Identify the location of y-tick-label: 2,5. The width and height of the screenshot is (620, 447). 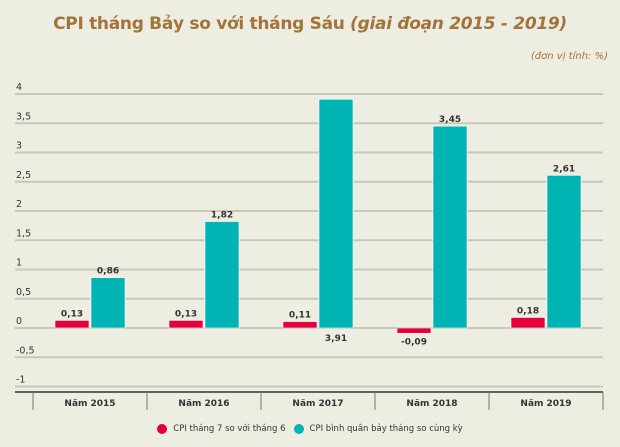
(23, 175).